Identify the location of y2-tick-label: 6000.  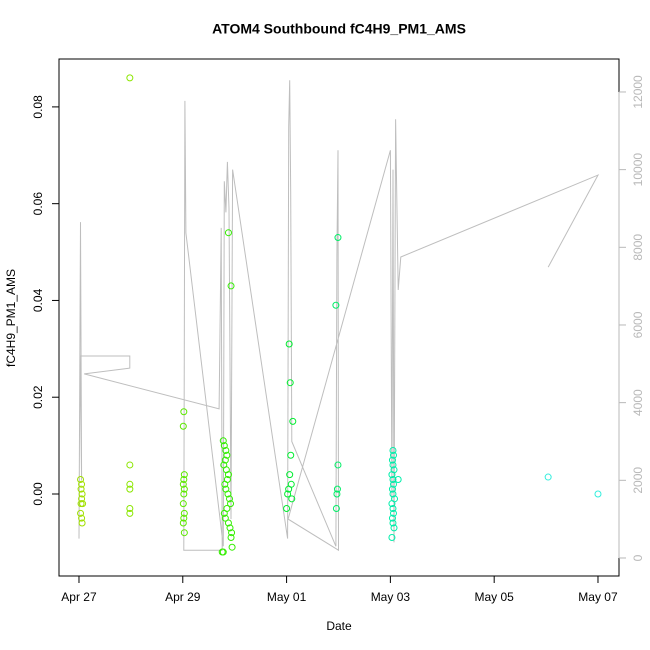
(638, 324).